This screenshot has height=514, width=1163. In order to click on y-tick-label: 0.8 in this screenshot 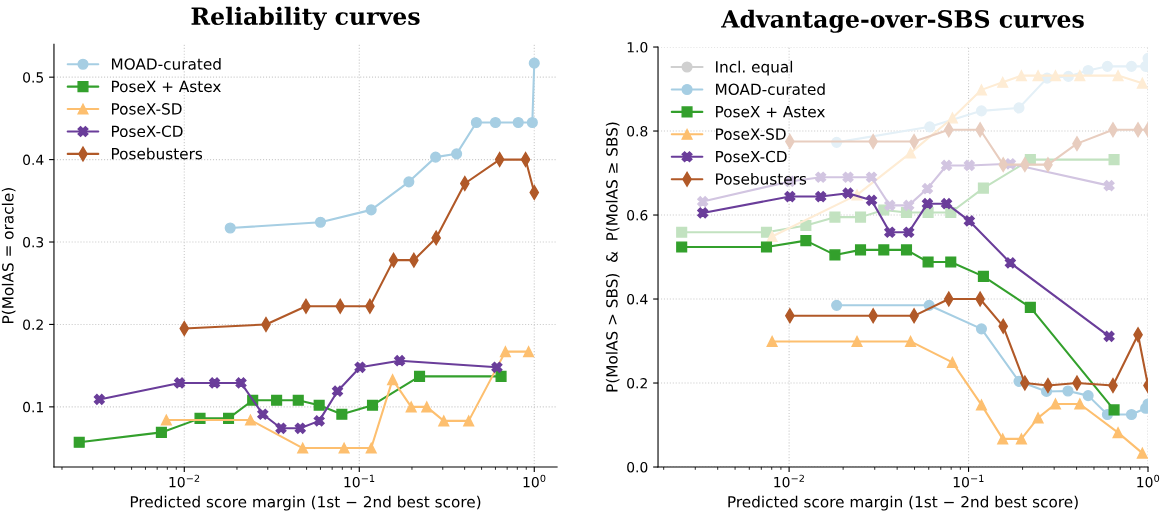, I will do `click(637, 131)`.